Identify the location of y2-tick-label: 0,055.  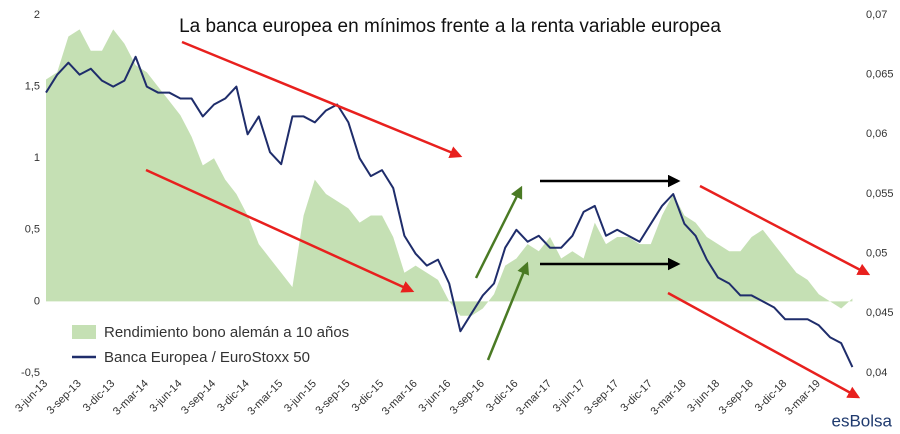
(880, 194).